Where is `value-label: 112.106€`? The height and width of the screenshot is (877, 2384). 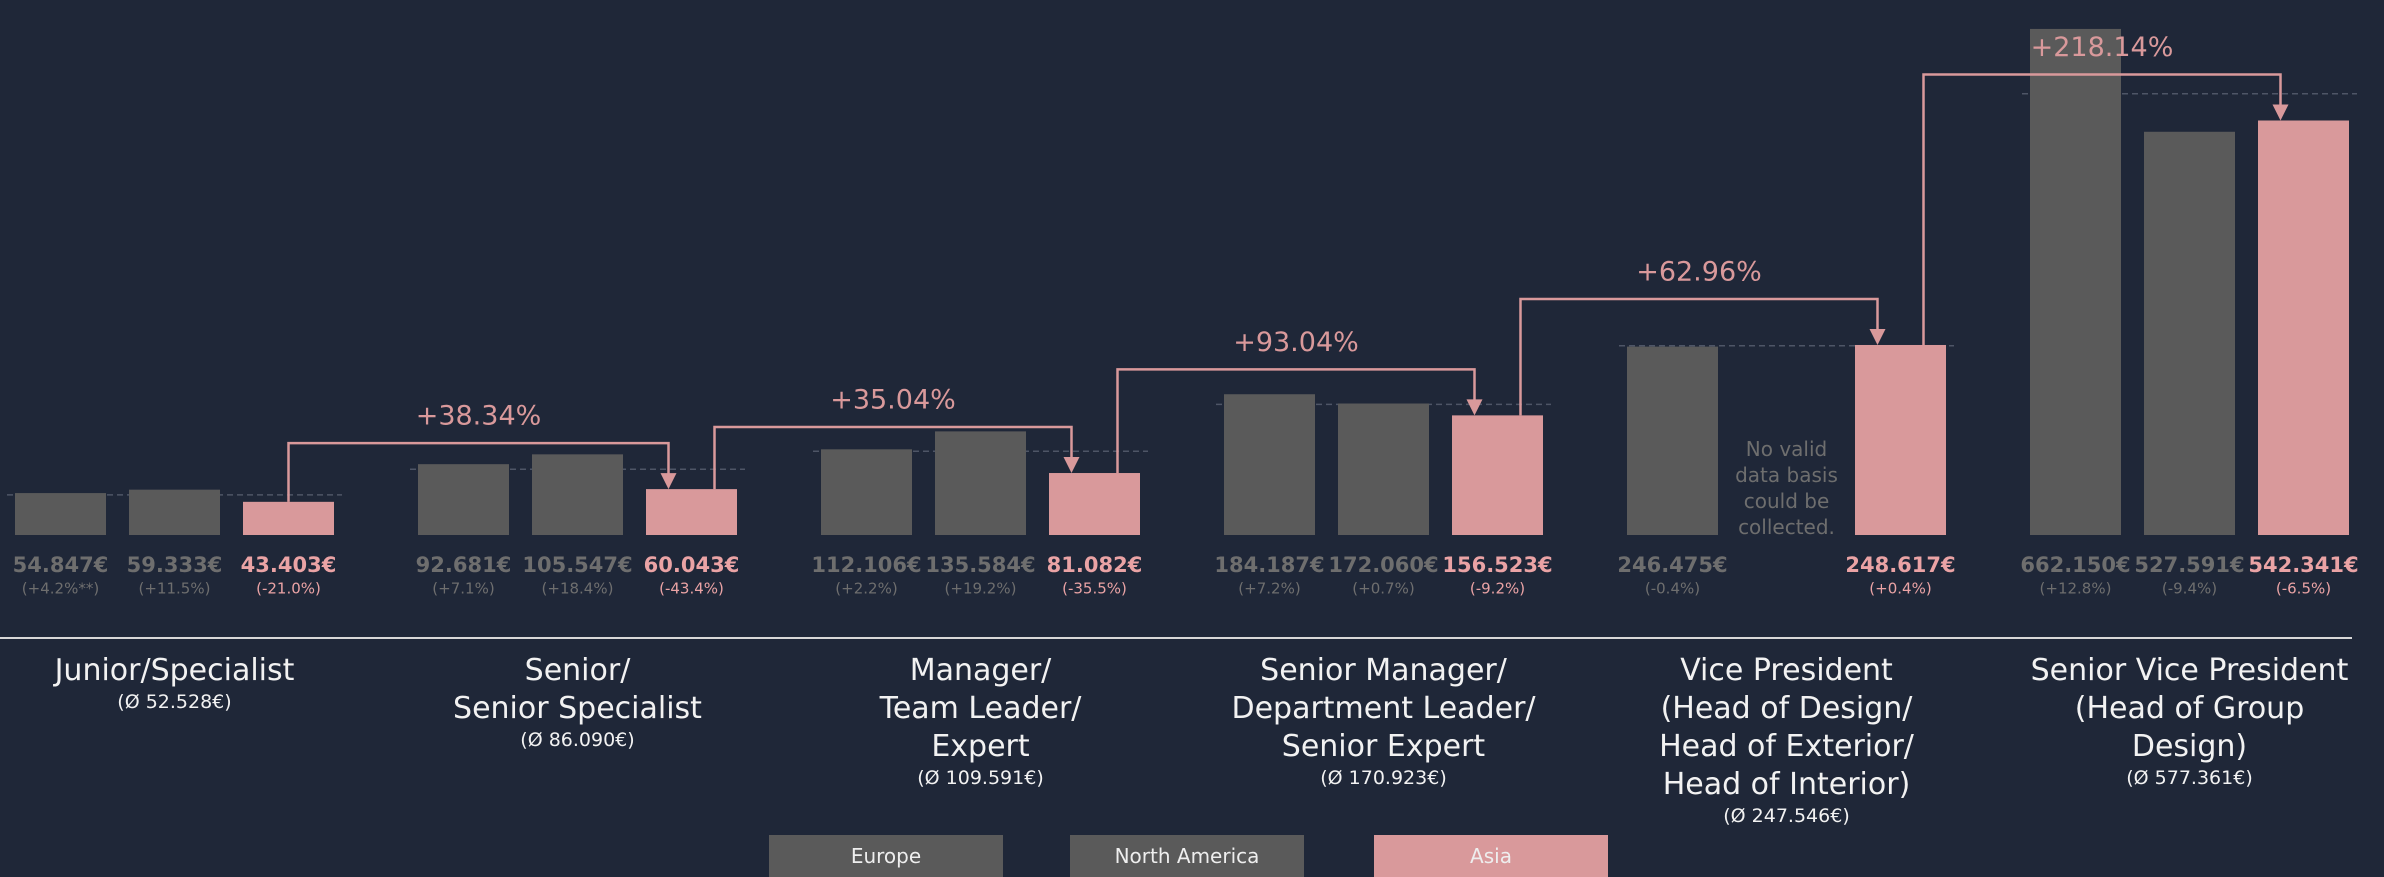
value-label: 112.106€ is located at coordinates (866, 565).